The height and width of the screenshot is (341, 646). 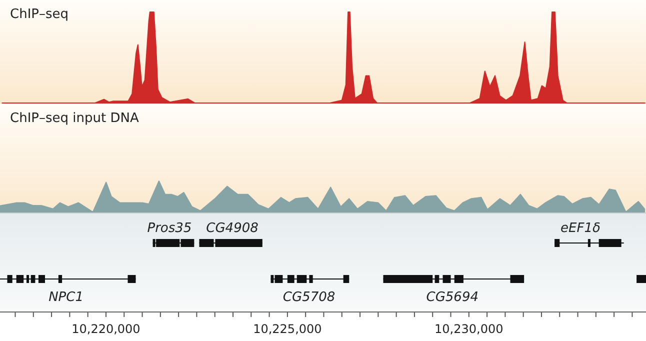 What do you see at coordinates (66, 297) in the screenshot?
I see `text: NPC1` at bounding box center [66, 297].